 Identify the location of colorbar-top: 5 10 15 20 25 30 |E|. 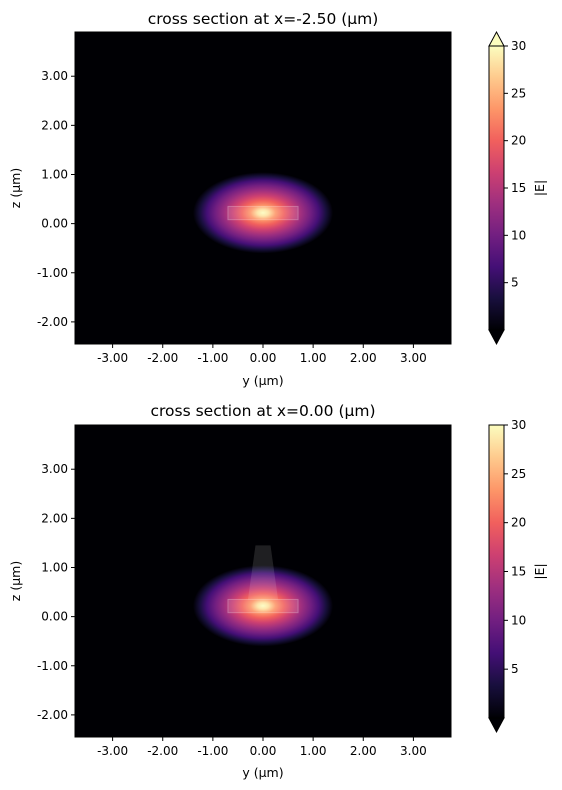
(517, 188).